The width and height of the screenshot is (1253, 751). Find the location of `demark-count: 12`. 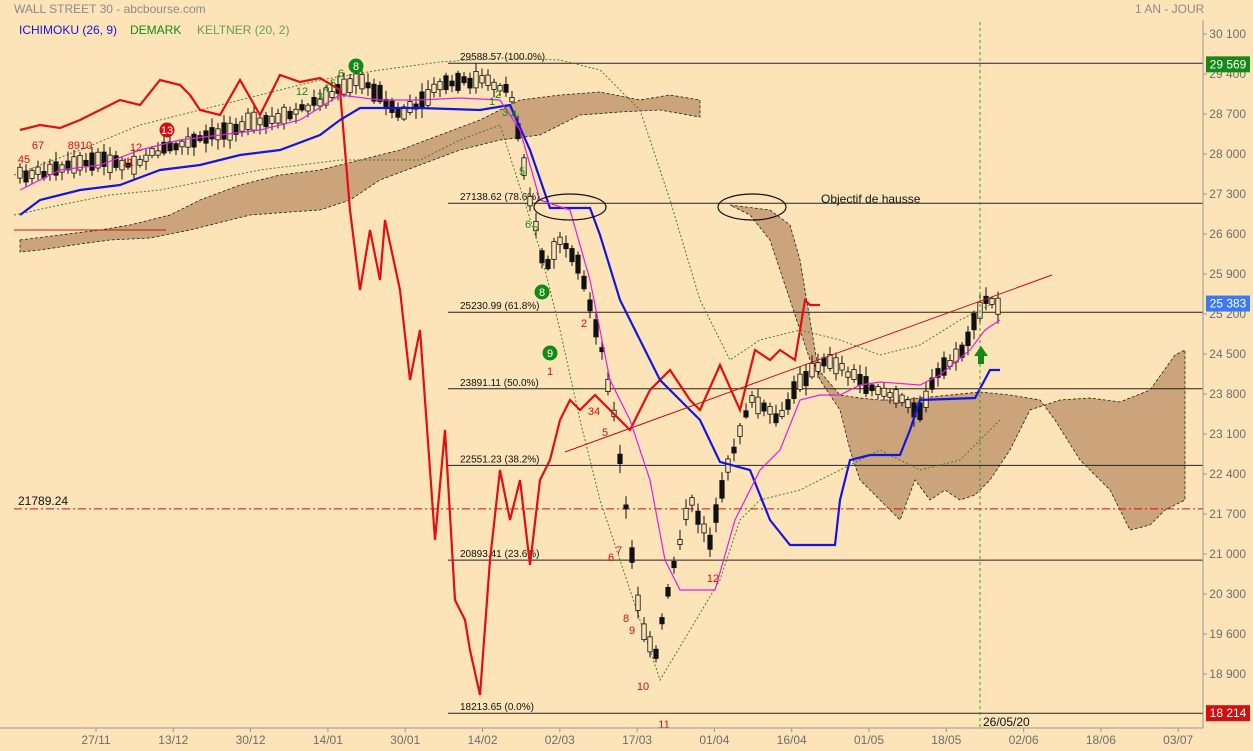

demark-count: 12 is located at coordinates (136, 148).